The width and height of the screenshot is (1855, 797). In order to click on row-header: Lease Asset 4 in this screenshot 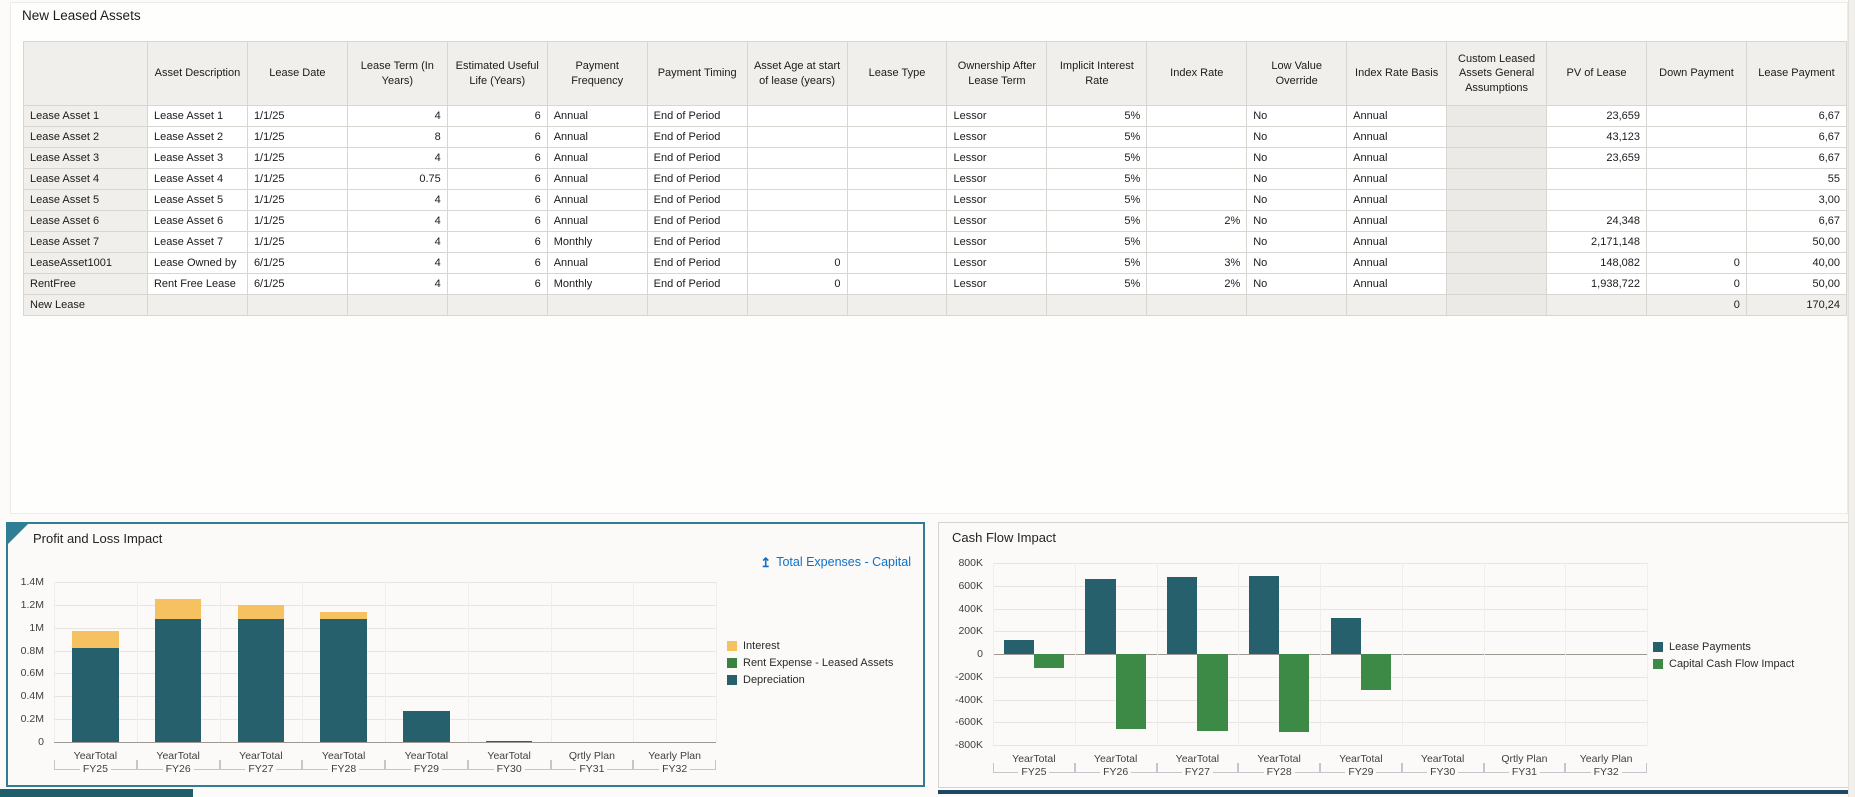, I will do `click(85, 179)`.